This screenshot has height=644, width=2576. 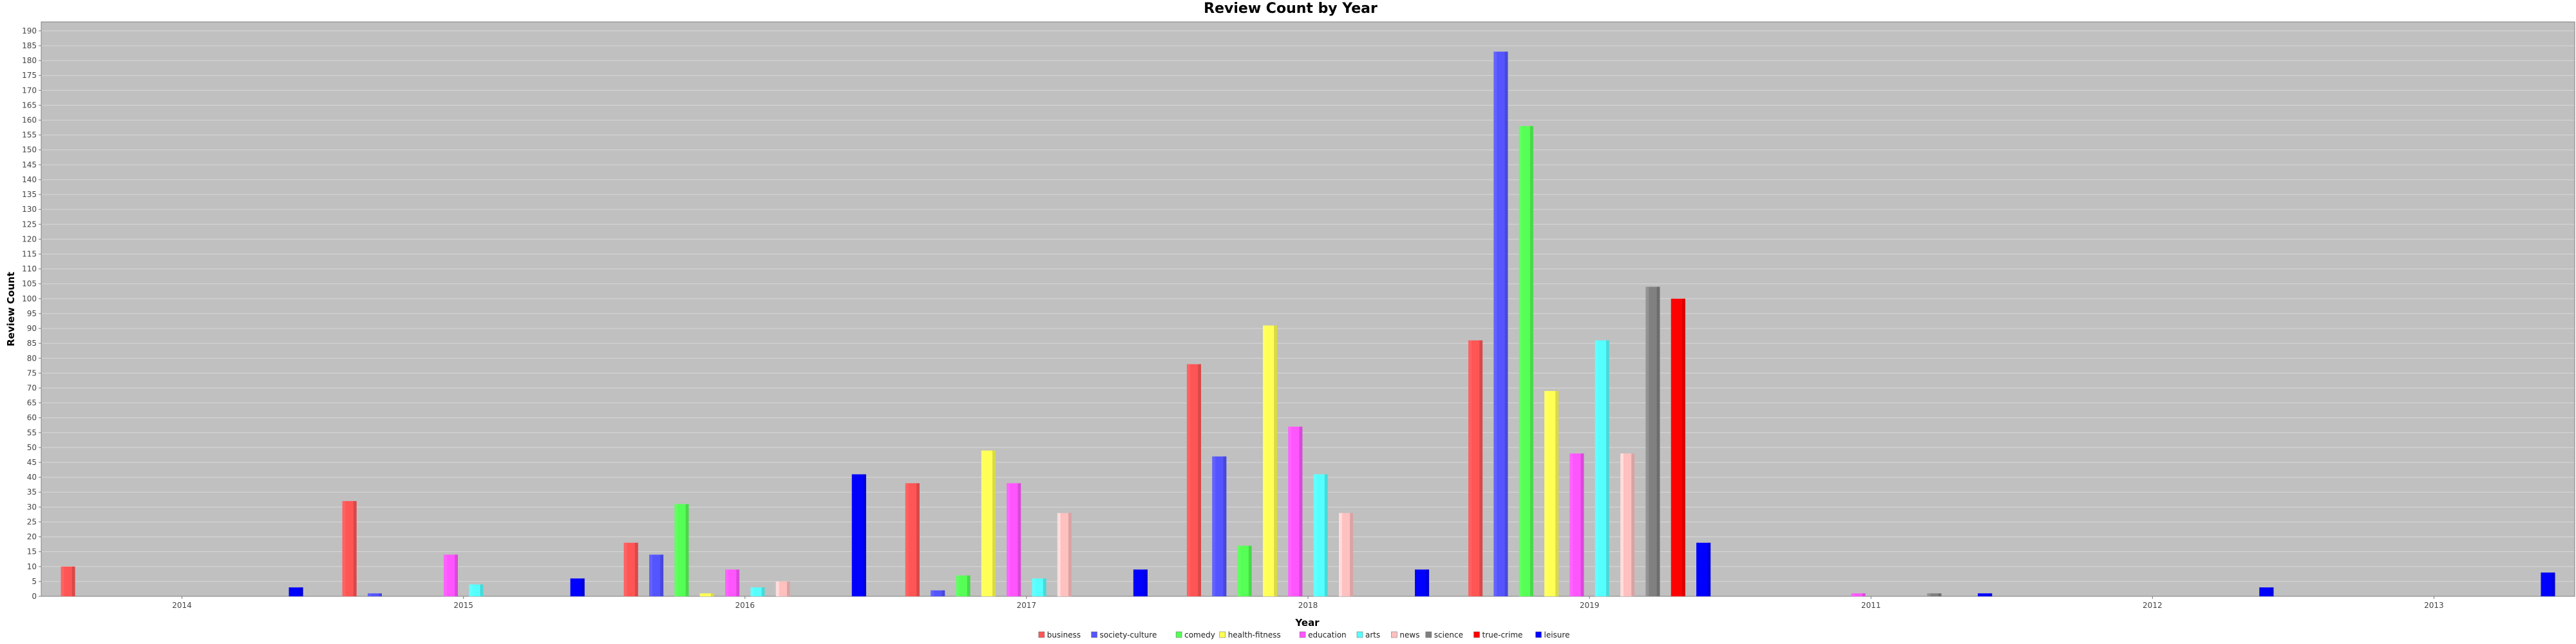 I want to click on bar-health-fitness-2017, so click(x=988, y=523).